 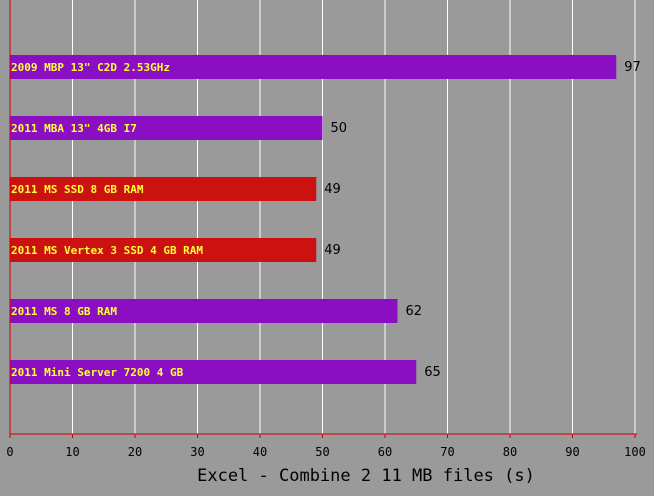 What do you see at coordinates (366, 476) in the screenshot?
I see `x-axis-title: Excel - Combine 2 11 MB files (s)` at bounding box center [366, 476].